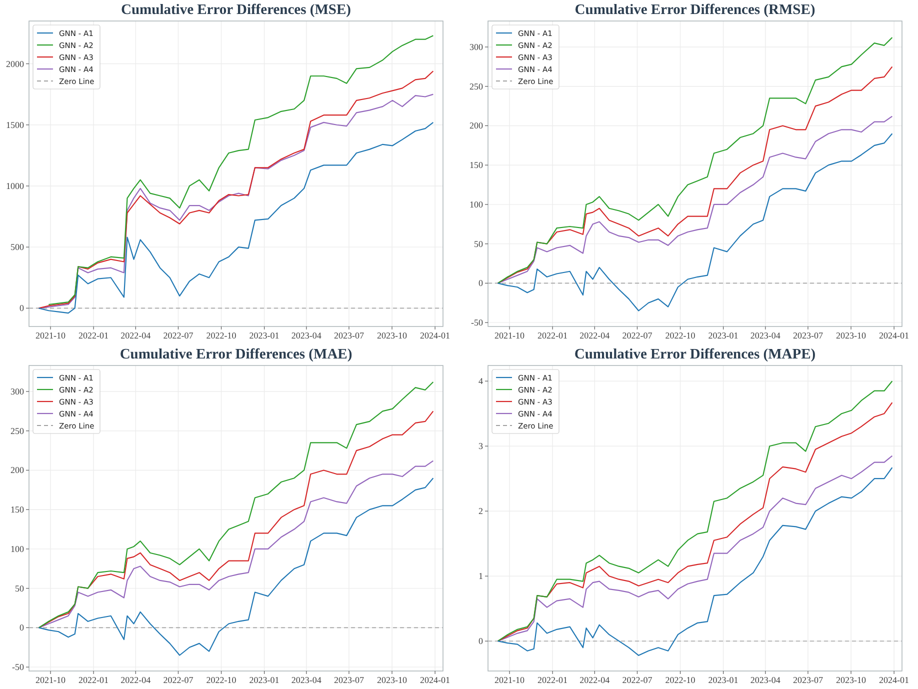  Describe the element at coordinates (15, 125) in the screenshot. I see `y-tick-label: 1500` at that location.